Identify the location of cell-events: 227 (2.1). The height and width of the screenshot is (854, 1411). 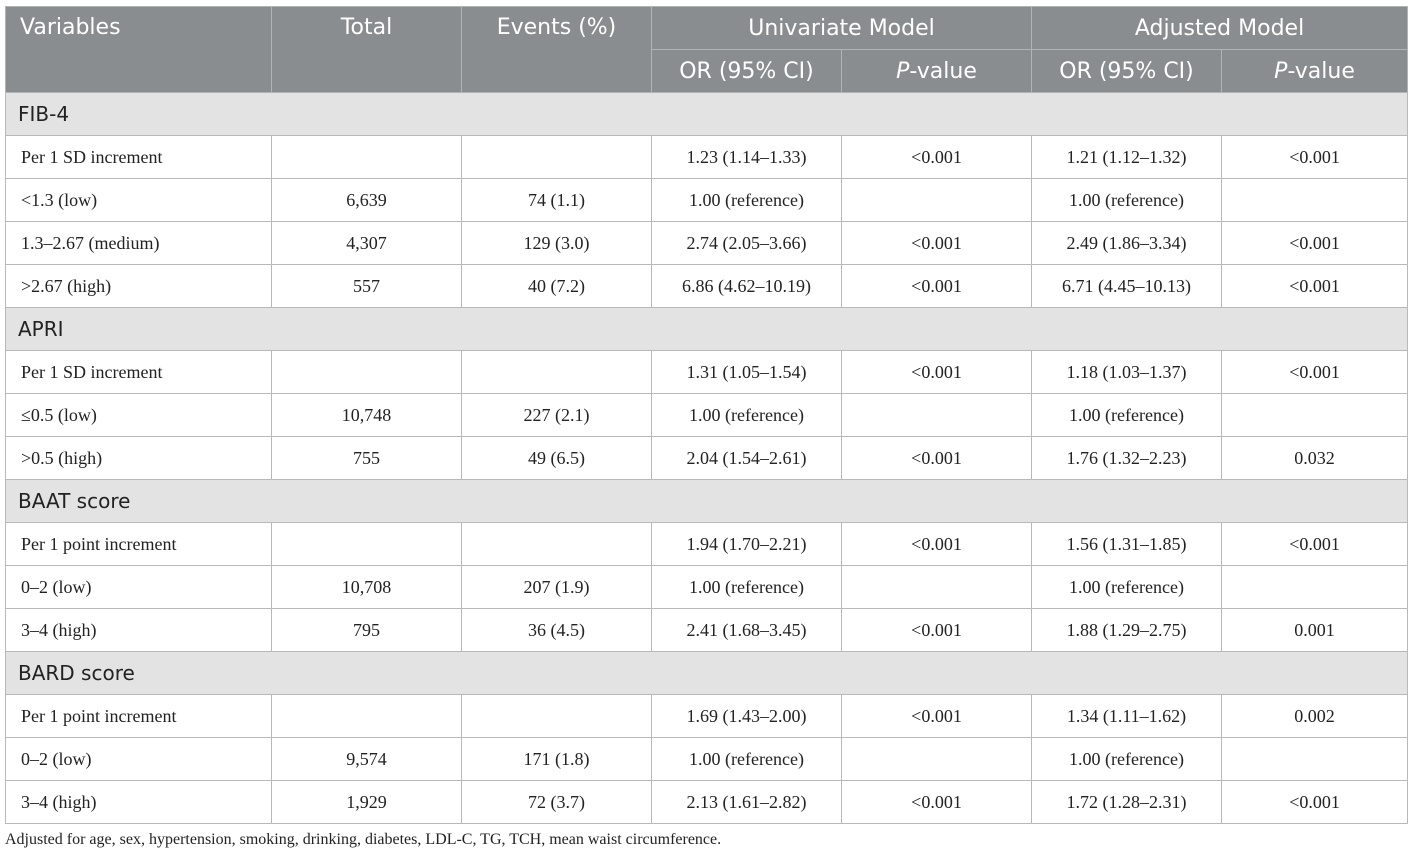
(556, 415).